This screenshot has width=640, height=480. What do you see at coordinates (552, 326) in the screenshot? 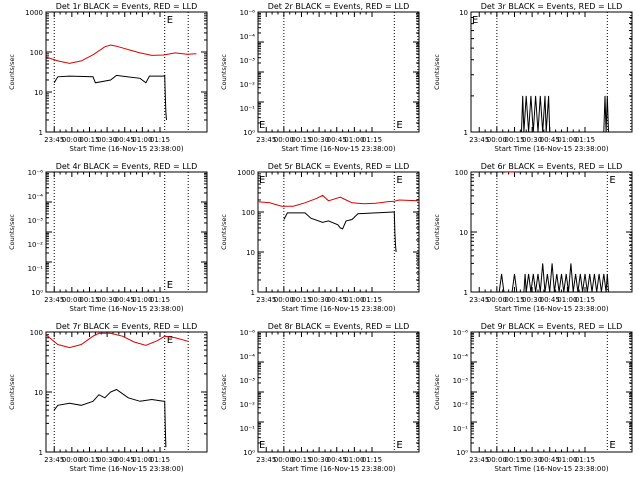
I see `panel-title: Det 9r BLACK = Events, RED = LLD` at bounding box center [552, 326].